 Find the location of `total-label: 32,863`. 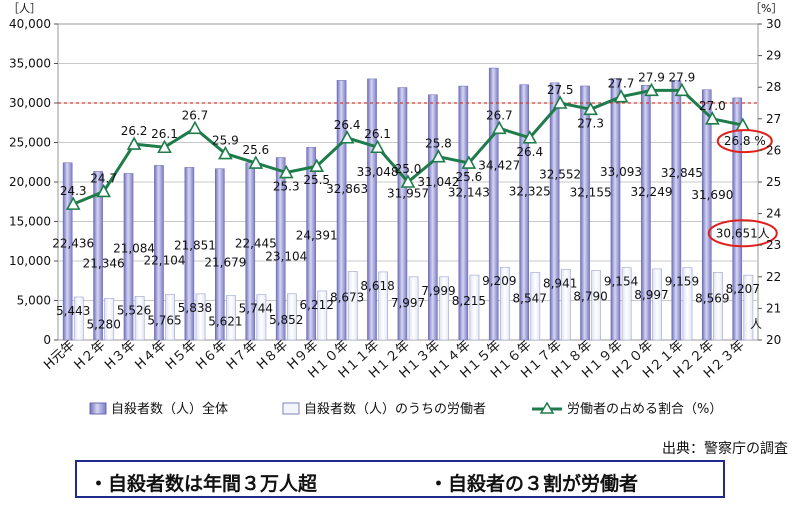

total-label: 32,863 is located at coordinates (347, 189).